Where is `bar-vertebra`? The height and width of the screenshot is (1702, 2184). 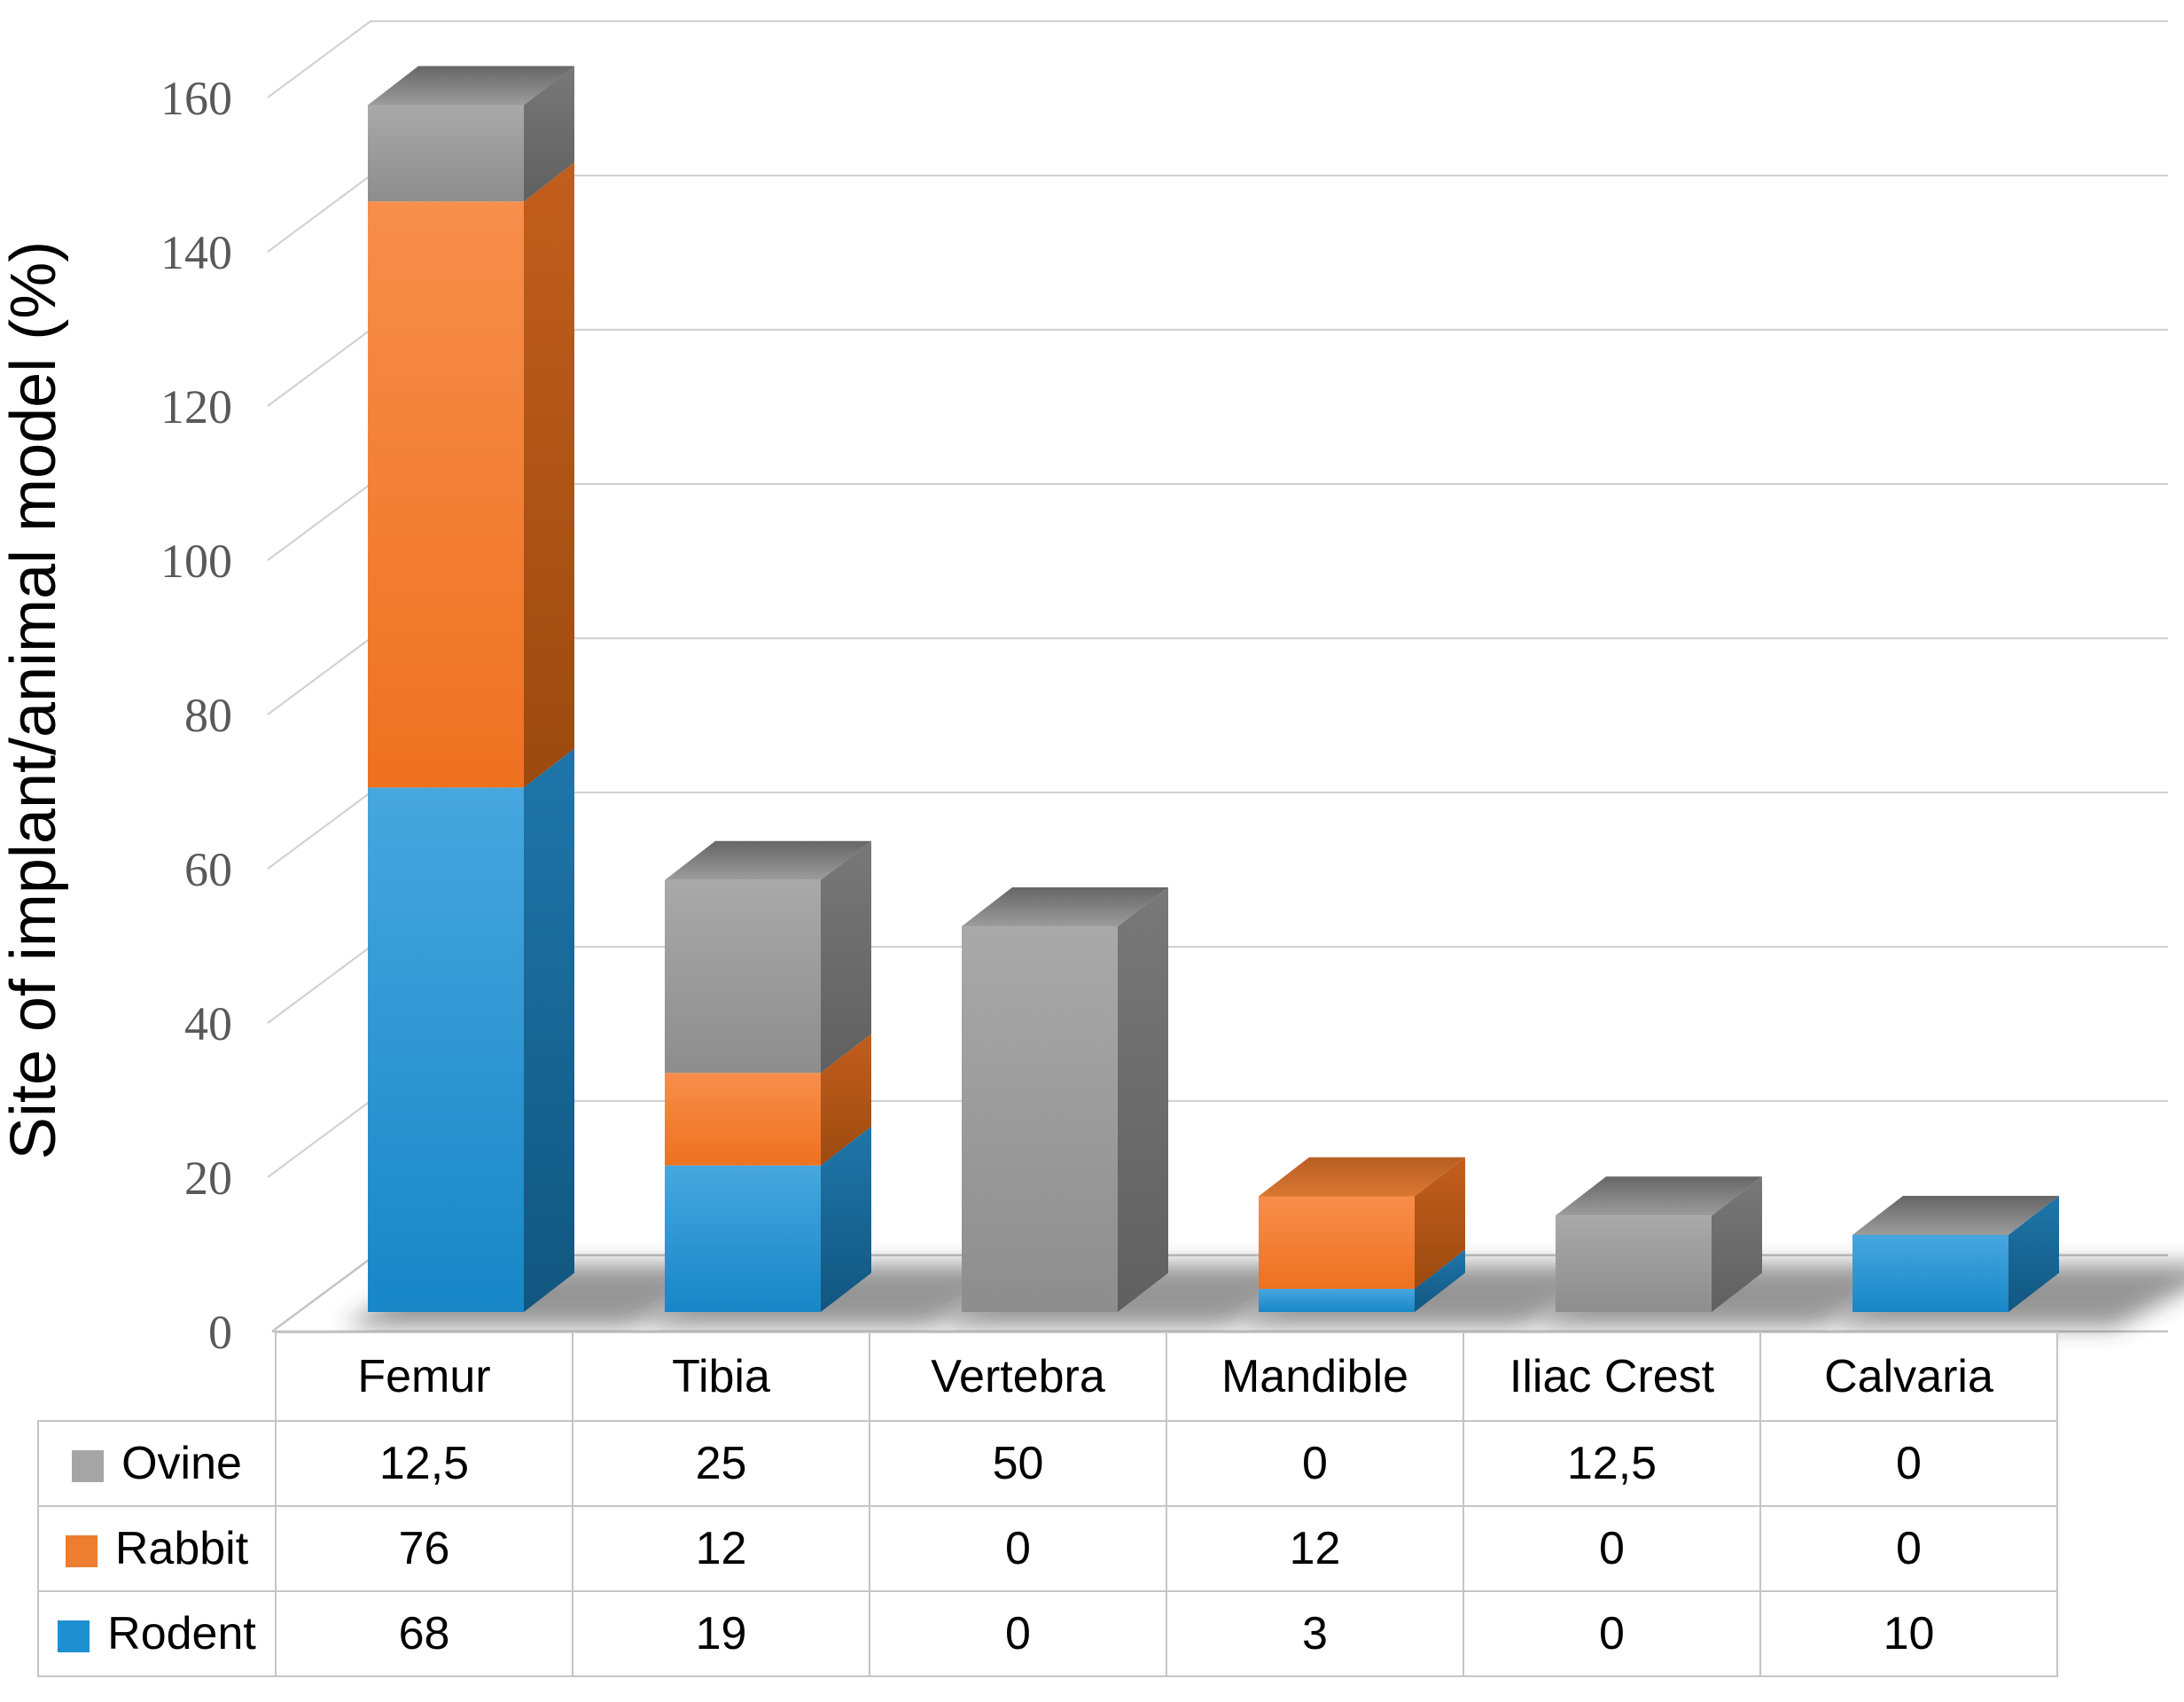 bar-vertebra is located at coordinates (1065, 1099).